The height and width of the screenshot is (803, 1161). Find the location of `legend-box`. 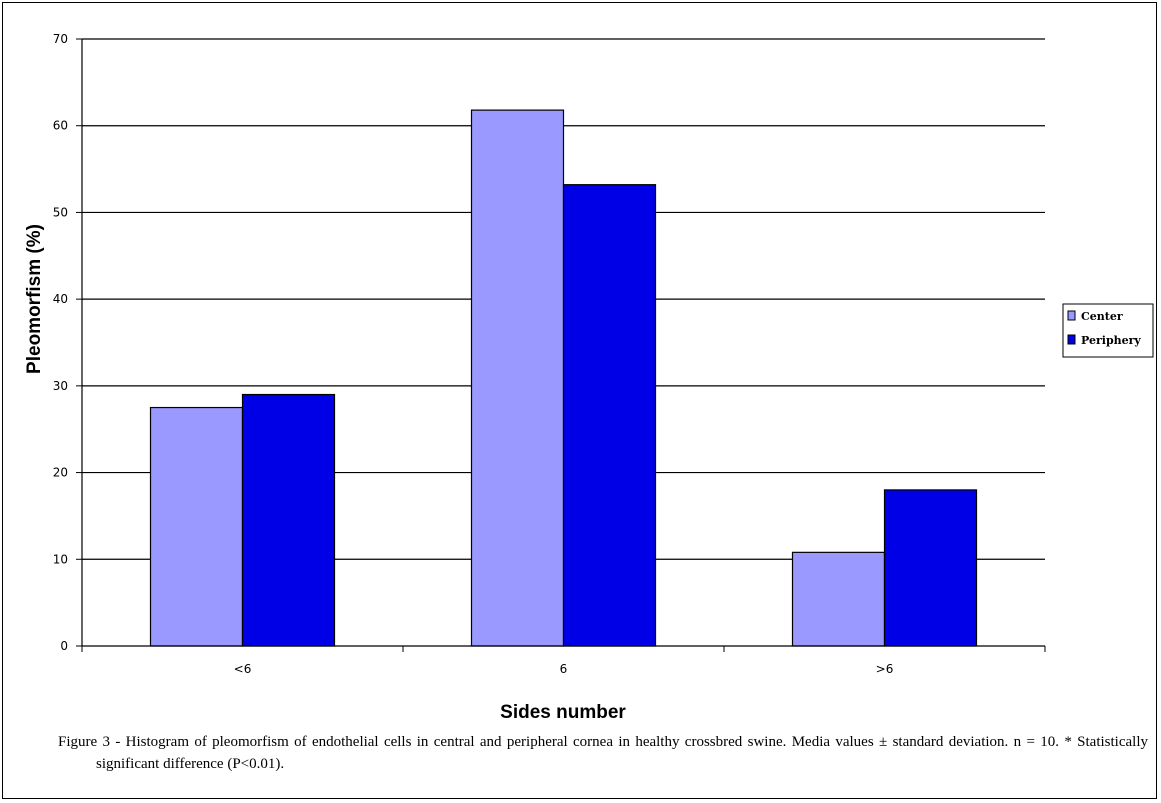

legend-box is located at coordinates (1108, 330).